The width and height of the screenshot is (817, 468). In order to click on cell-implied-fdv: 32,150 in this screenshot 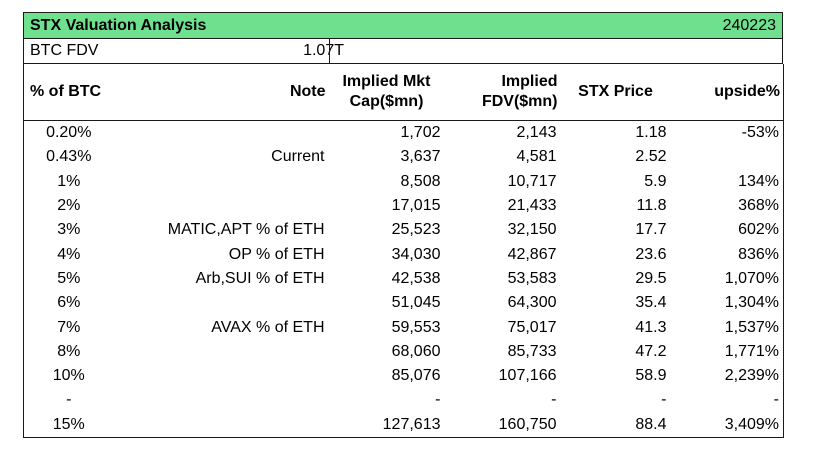, I will do `click(532, 230)`.